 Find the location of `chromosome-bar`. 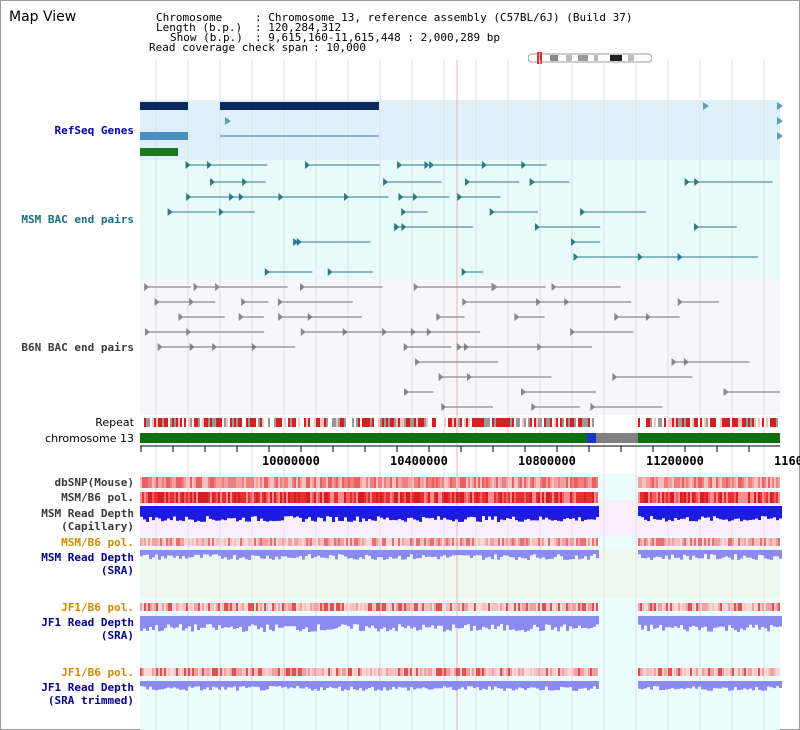

chromosome-bar is located at coordinates (460, 438).